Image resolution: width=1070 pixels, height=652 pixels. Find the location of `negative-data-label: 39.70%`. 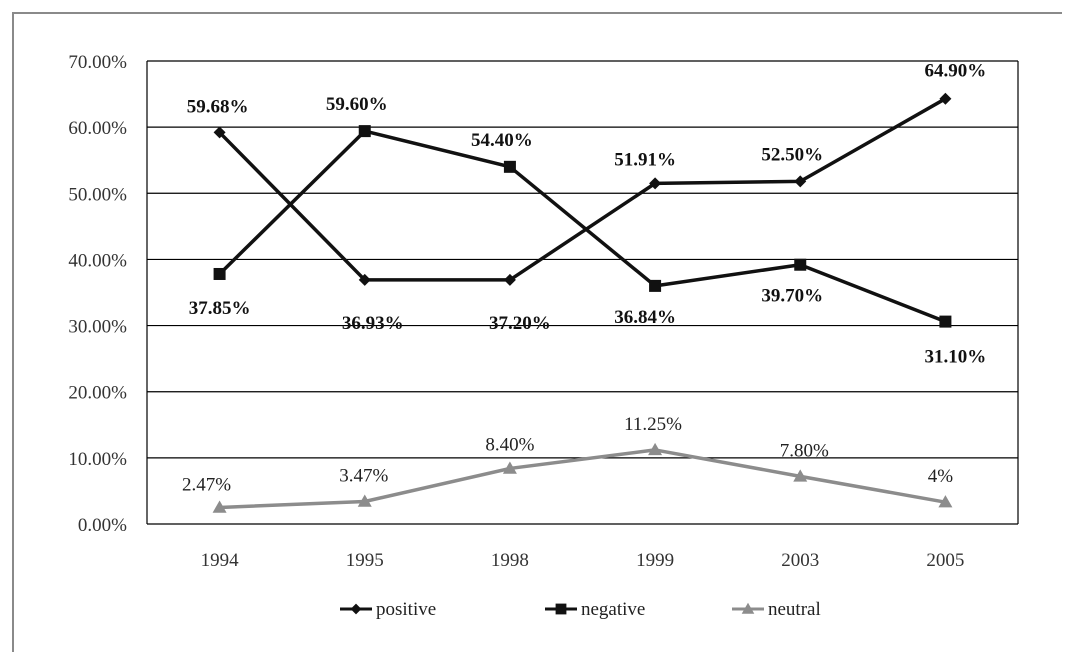

negative-data-label: 39.70% is located at coordinates (792, 296).